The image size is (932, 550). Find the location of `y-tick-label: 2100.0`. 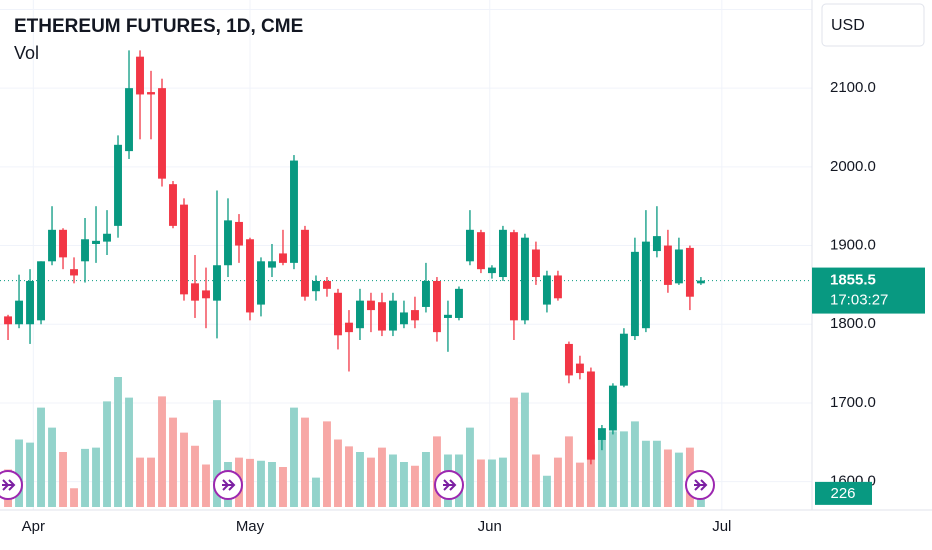

y-tick-label: 2100.0 is located at coordinates (853, 87).